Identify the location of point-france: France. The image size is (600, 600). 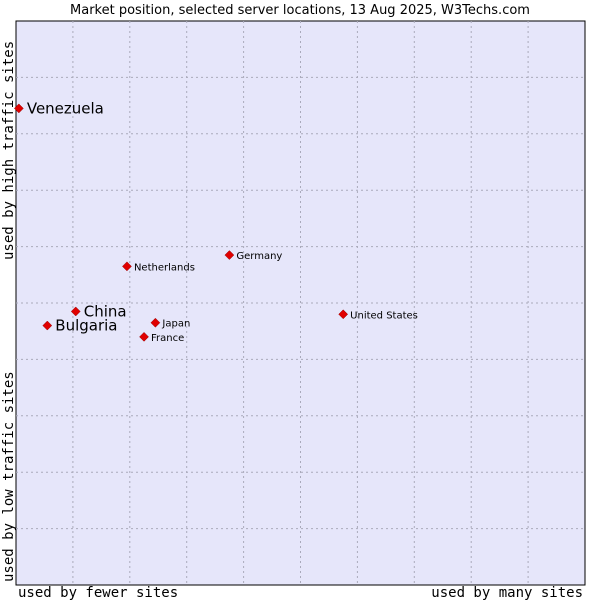
(161, 337).